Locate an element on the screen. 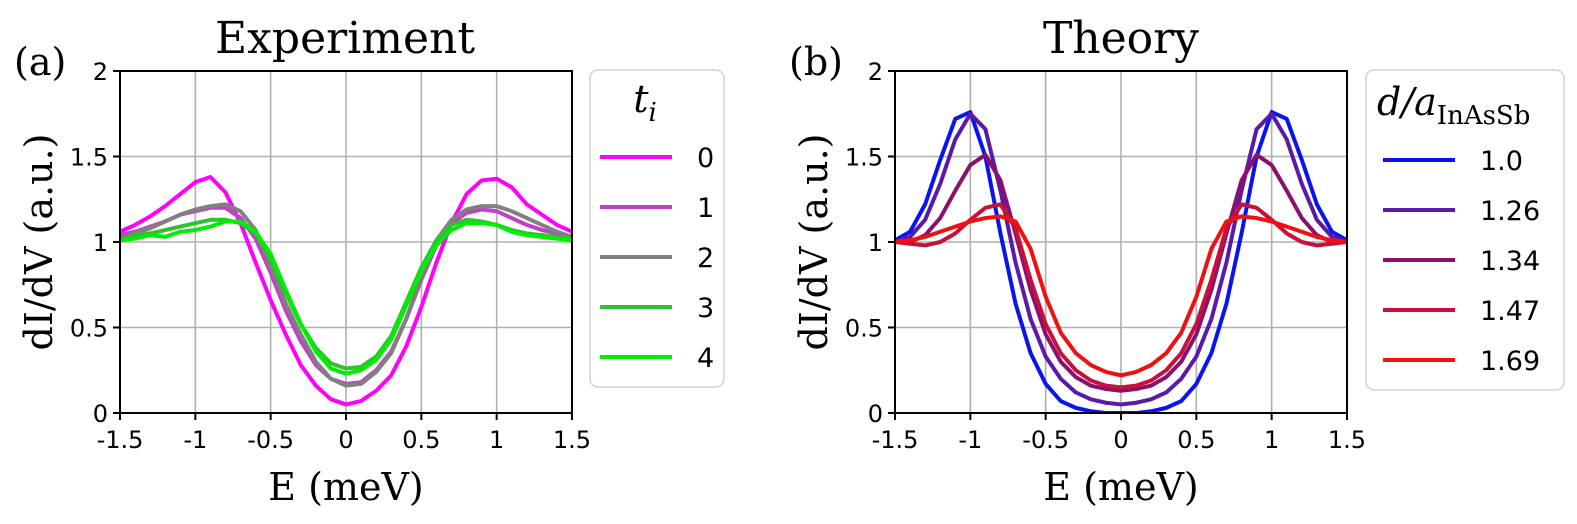  legend-label: 0 is located at coordinates (705, 158).